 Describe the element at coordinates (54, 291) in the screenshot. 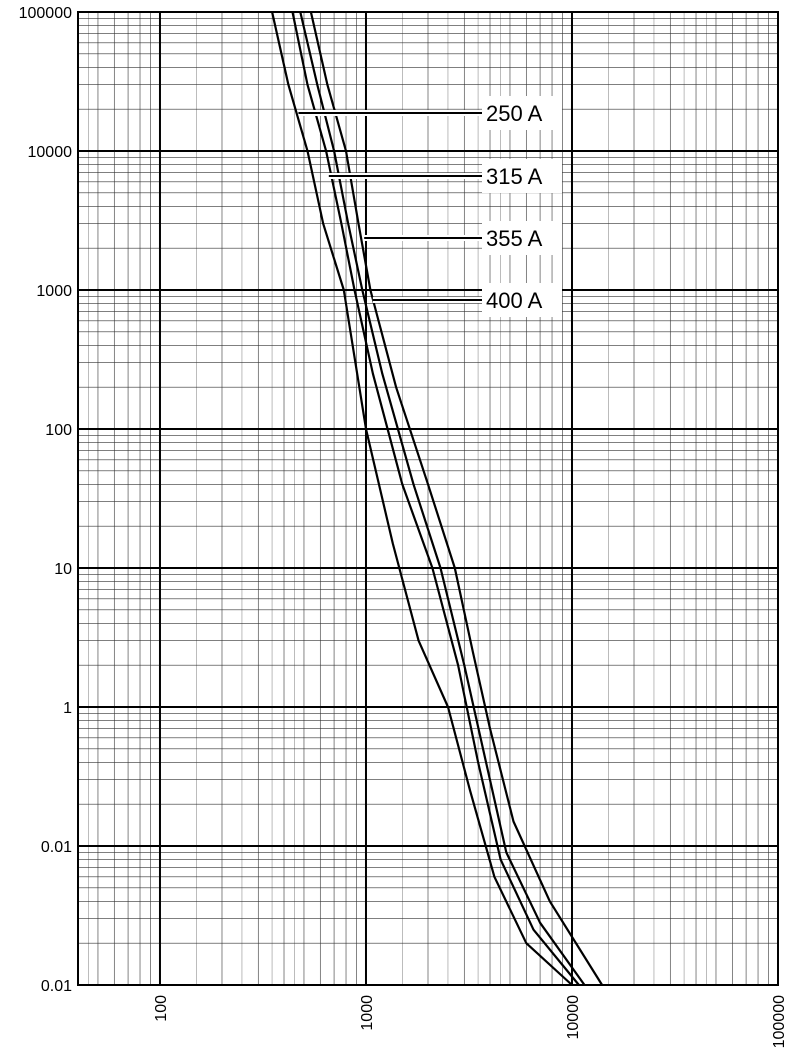

I see `y-tick-label: 1000` at that location.